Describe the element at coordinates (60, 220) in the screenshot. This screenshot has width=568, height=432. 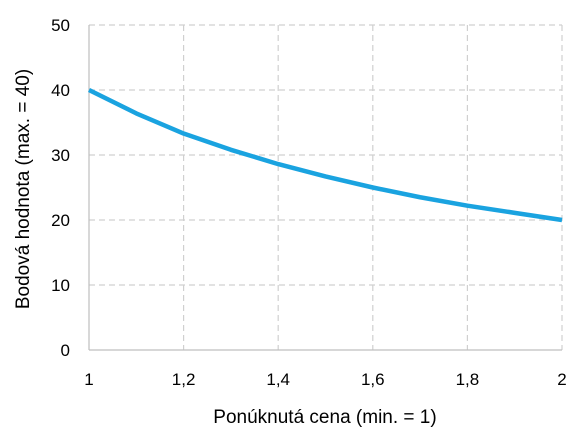
I see `y-tick-label: 20` at that location.